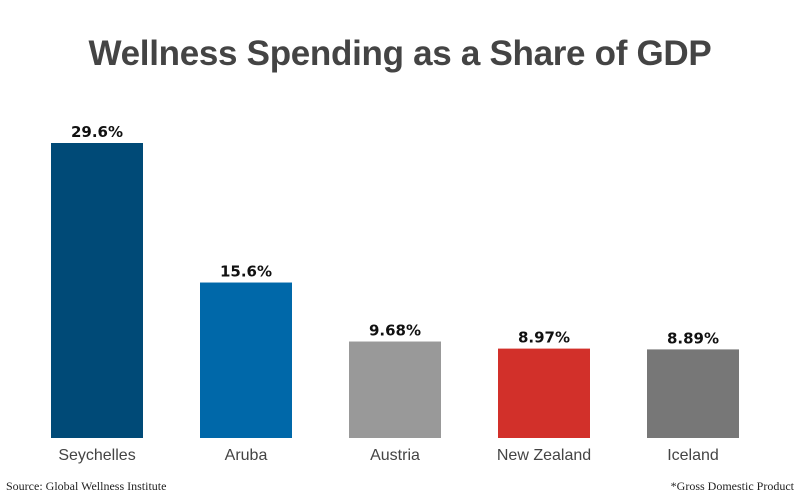  Describe the element at coordinates (96, 455) in the screenshot. I see `category-label: Seychelles` at that location.